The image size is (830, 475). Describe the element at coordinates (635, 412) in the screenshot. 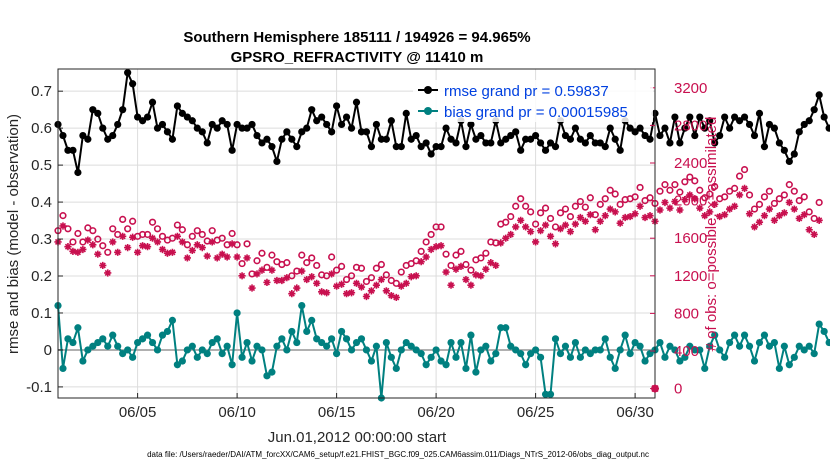

I see `x-tick-label: 06/30` at that location.